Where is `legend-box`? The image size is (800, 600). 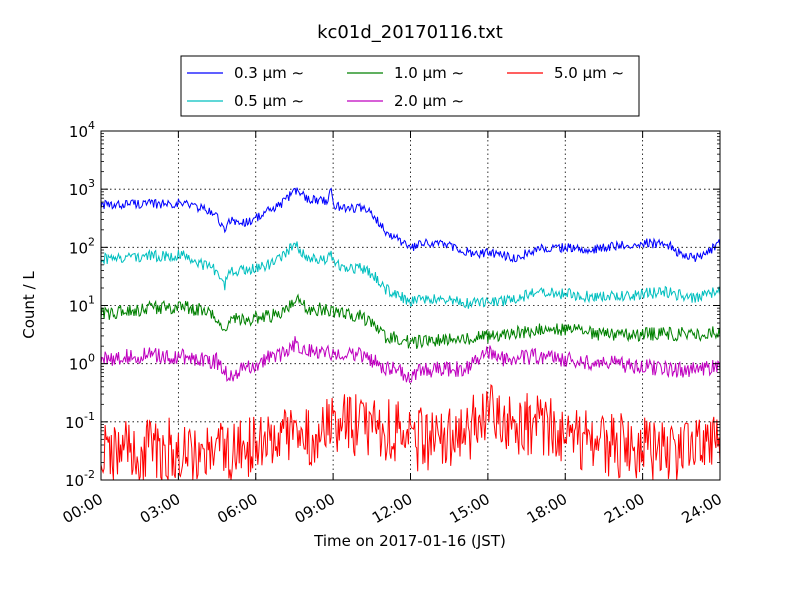
legend-box is located at coordinates (410, 86).